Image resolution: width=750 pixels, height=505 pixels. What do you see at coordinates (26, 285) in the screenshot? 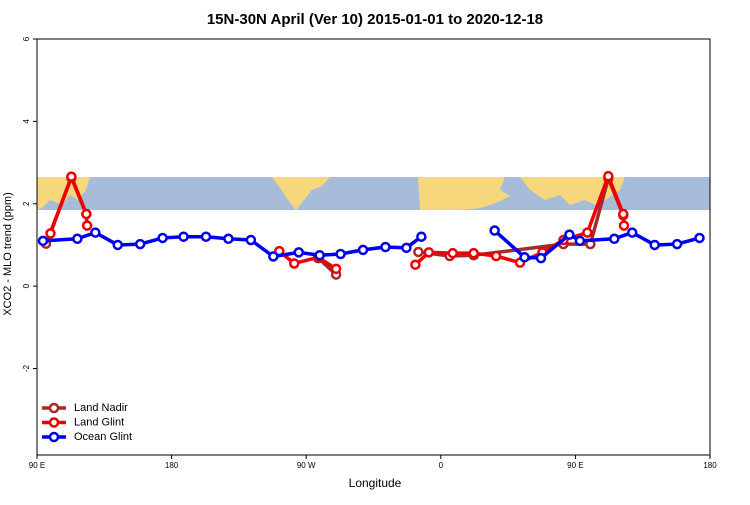
I see `y-tick-label: 0` at bounding box center [26, 285].